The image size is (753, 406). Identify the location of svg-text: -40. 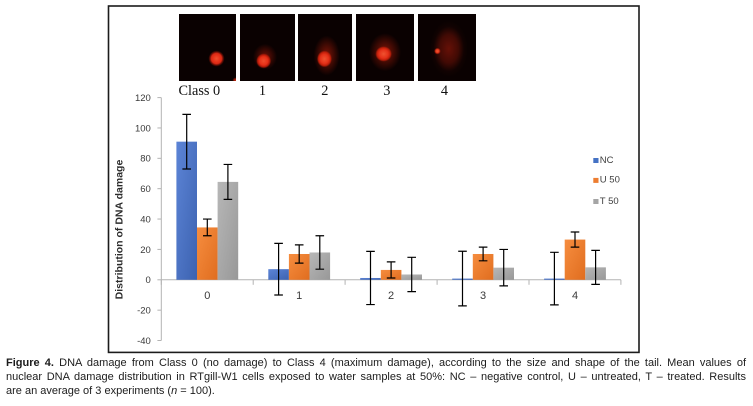
(144, 341).